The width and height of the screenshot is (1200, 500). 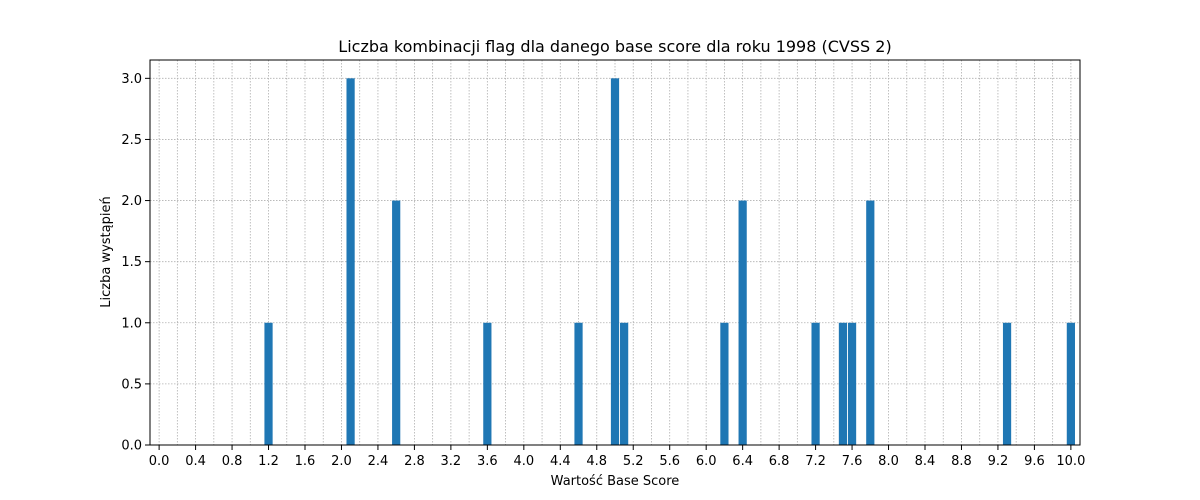 What do you see at coordinates (195, 461) in the screenshot?
I see `x-tick-label: 0.4` at bounding box center [195, 461].